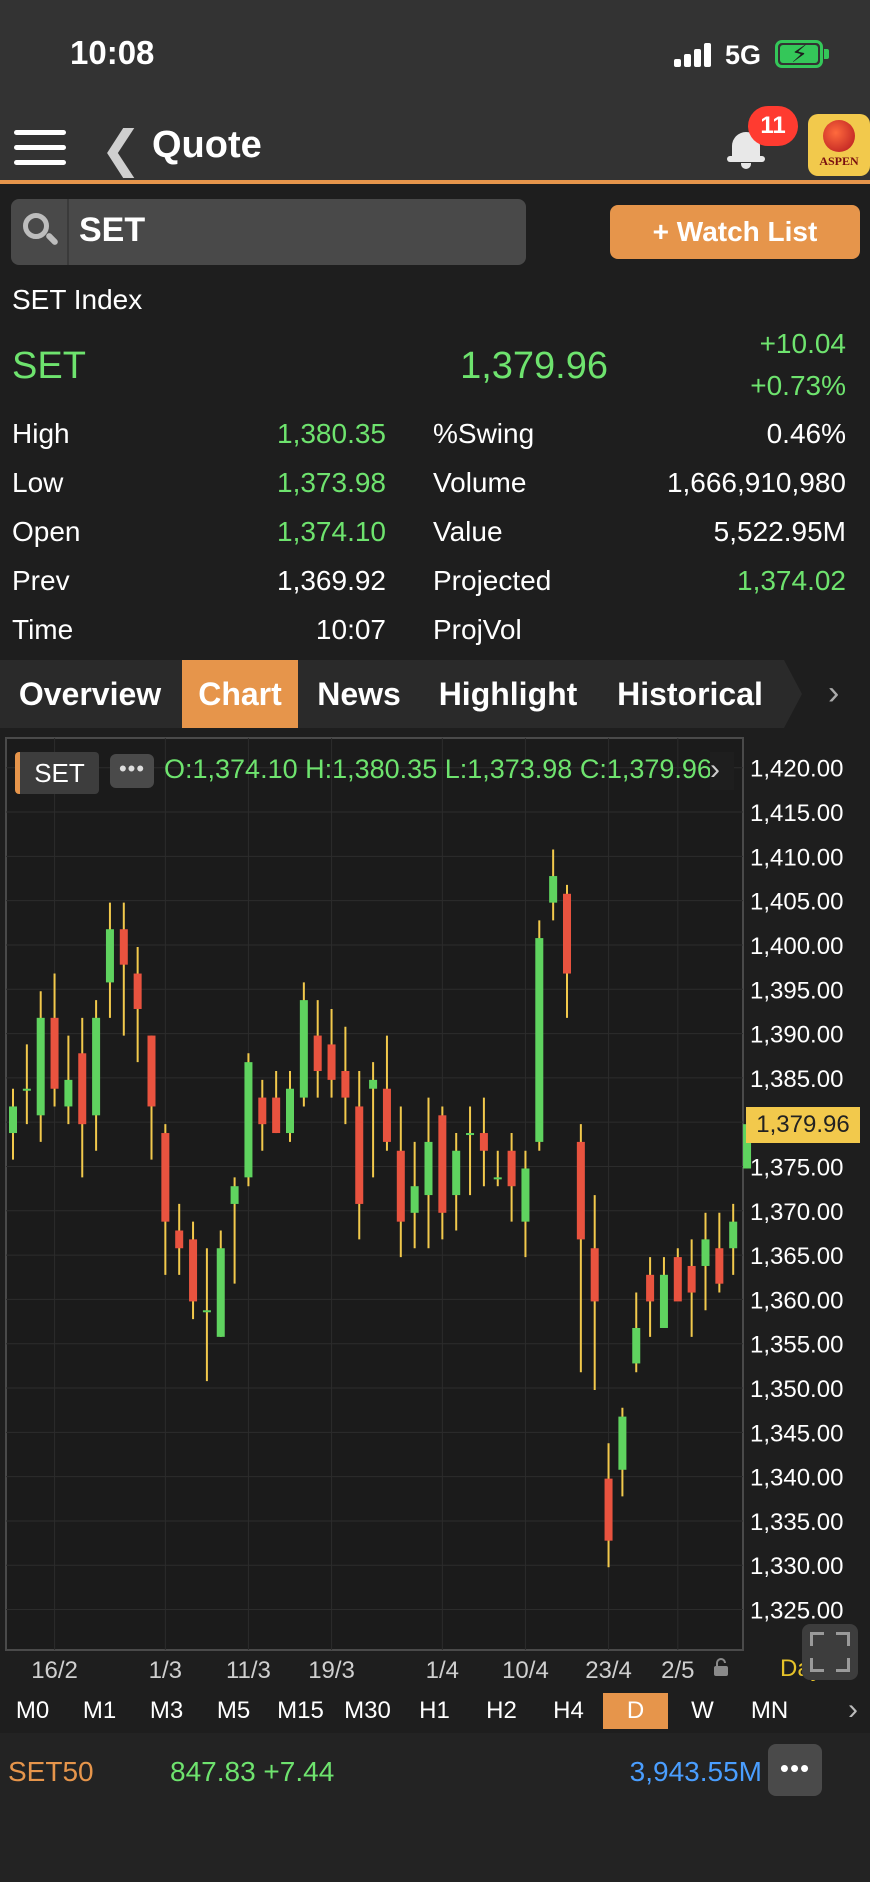 The width and height of the screenshot is (870, 1882). What do you see at coordinates (501, 1710) in the screenshot?
I see `timeframe-h2: H2` at bounding box center [501, 1710].